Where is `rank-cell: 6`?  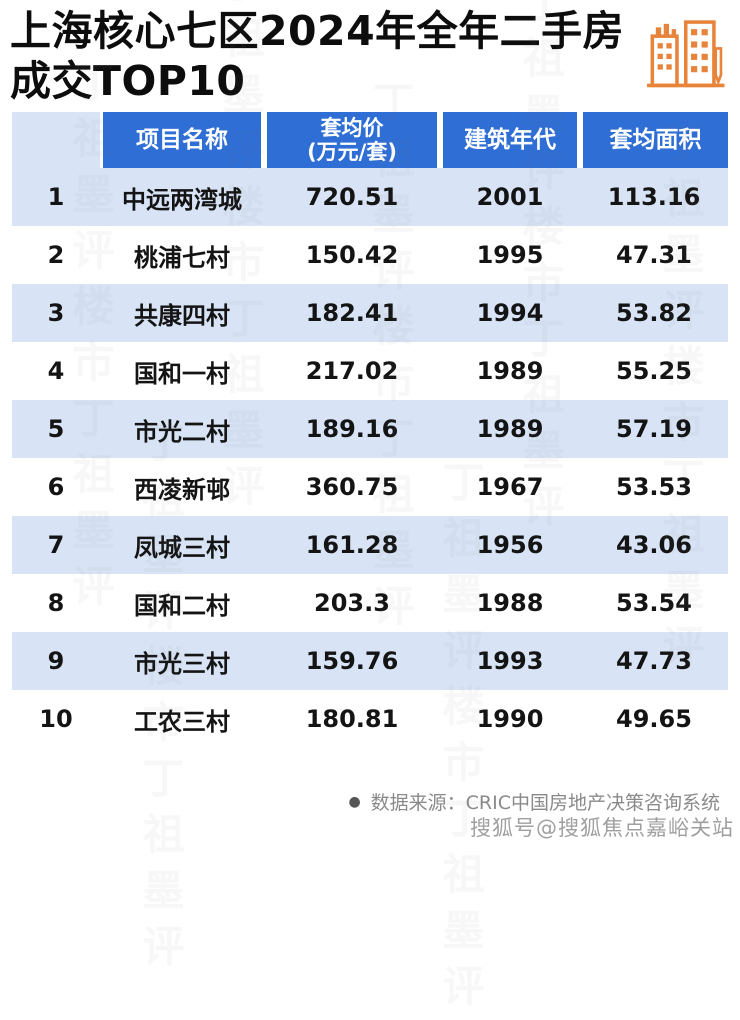
rank-cell: 6 is located at coordinates (56, 487).